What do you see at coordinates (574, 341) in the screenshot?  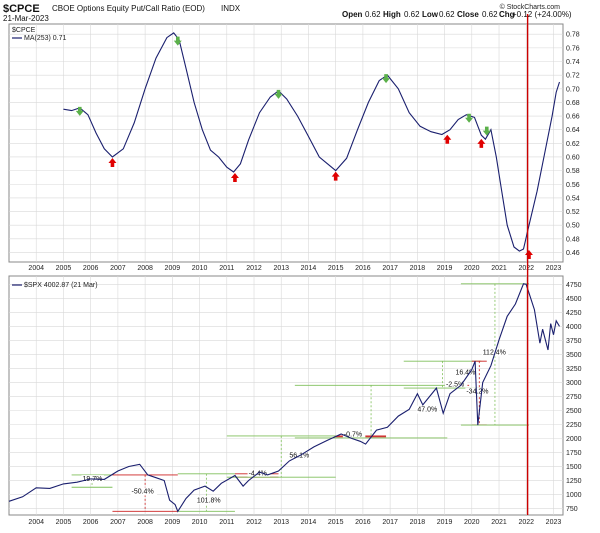 I see `bot-ytick-label: 3750` at bounding box center [574, 341].